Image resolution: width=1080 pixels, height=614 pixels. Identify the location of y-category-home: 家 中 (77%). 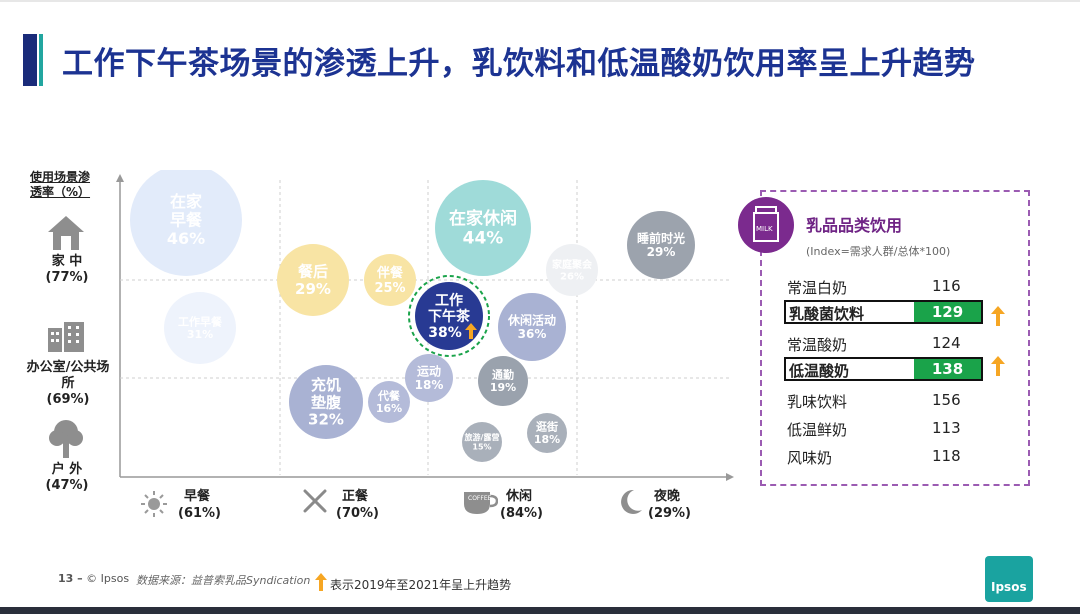
(67, 270).